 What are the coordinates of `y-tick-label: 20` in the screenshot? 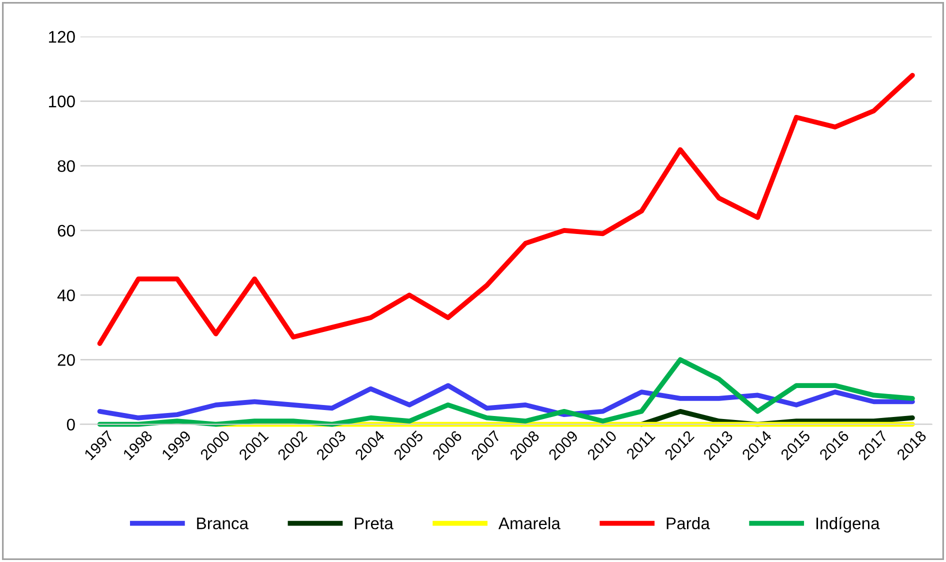 It's located at (66, 360).